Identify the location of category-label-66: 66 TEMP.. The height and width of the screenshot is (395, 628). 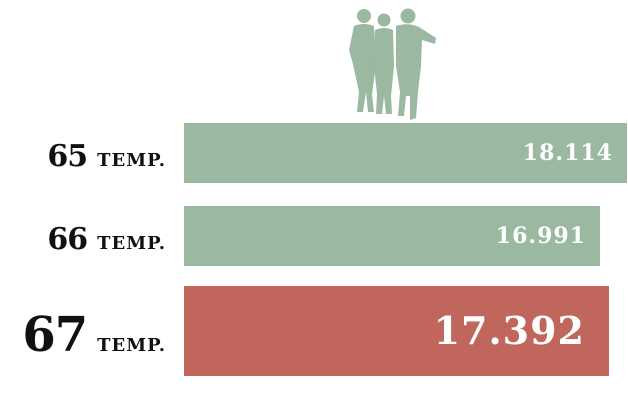
(106, 242).